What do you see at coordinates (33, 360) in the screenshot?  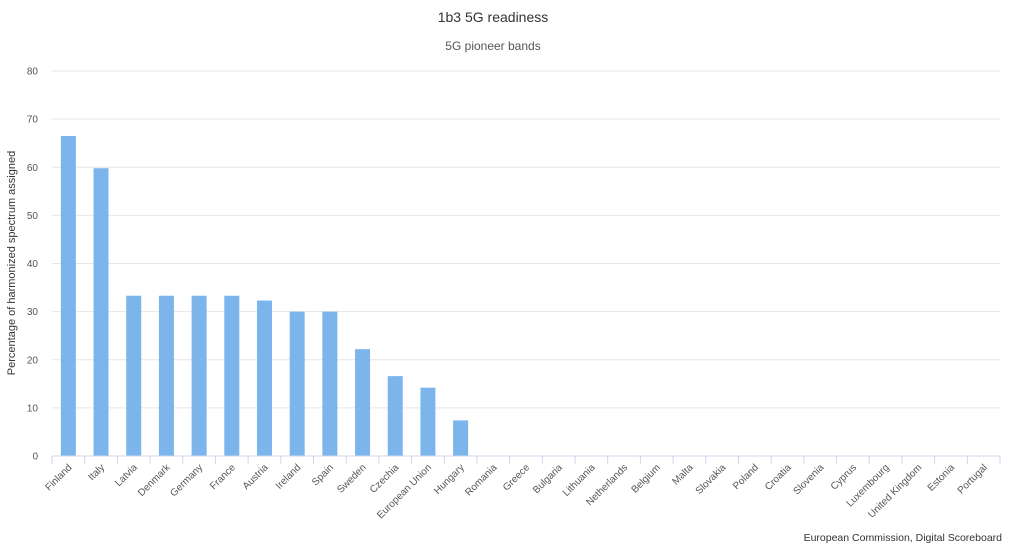 I see `y-tick-label: 20` at bounding box center [33, 360].